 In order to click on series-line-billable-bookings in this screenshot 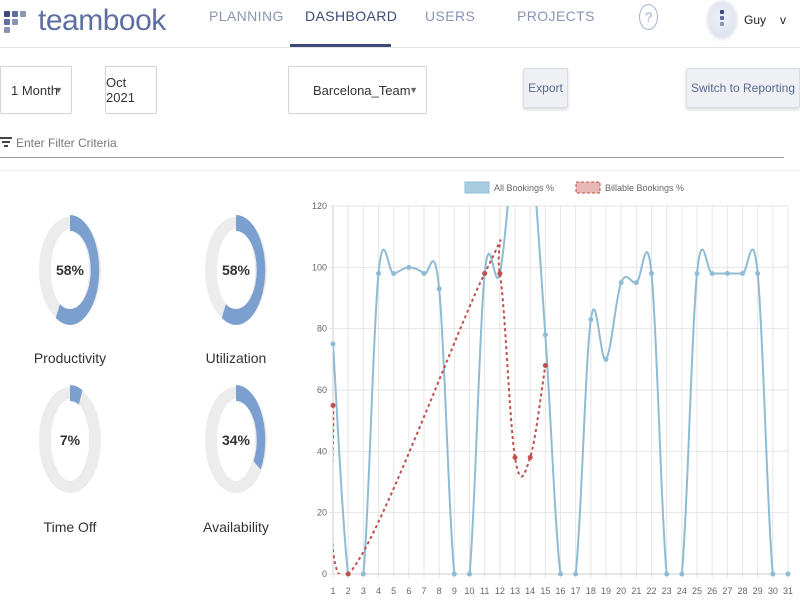, I will do `click(440, 406)`.